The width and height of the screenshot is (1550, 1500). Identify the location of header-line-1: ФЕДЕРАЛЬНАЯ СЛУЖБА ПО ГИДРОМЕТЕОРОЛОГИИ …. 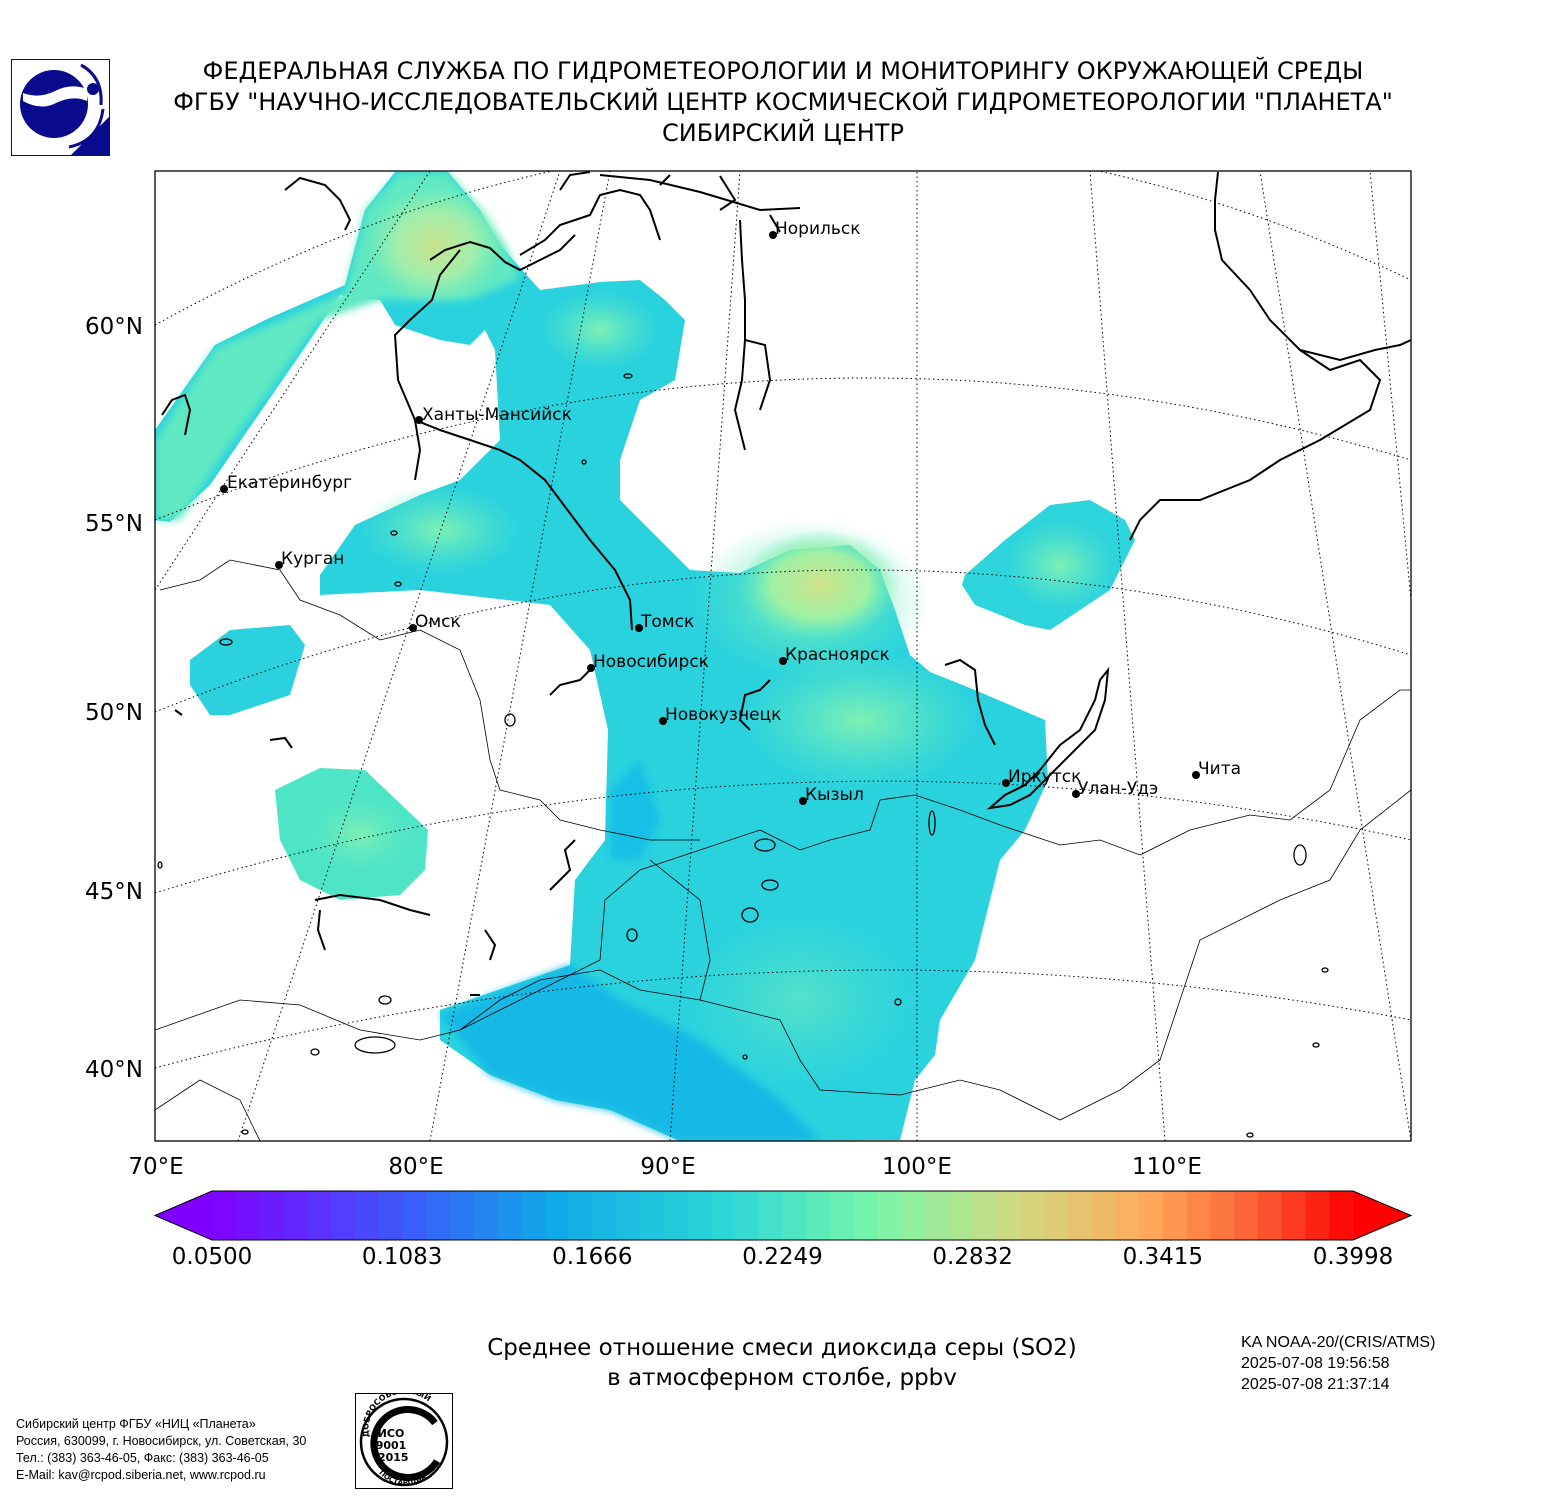
(783, 71).